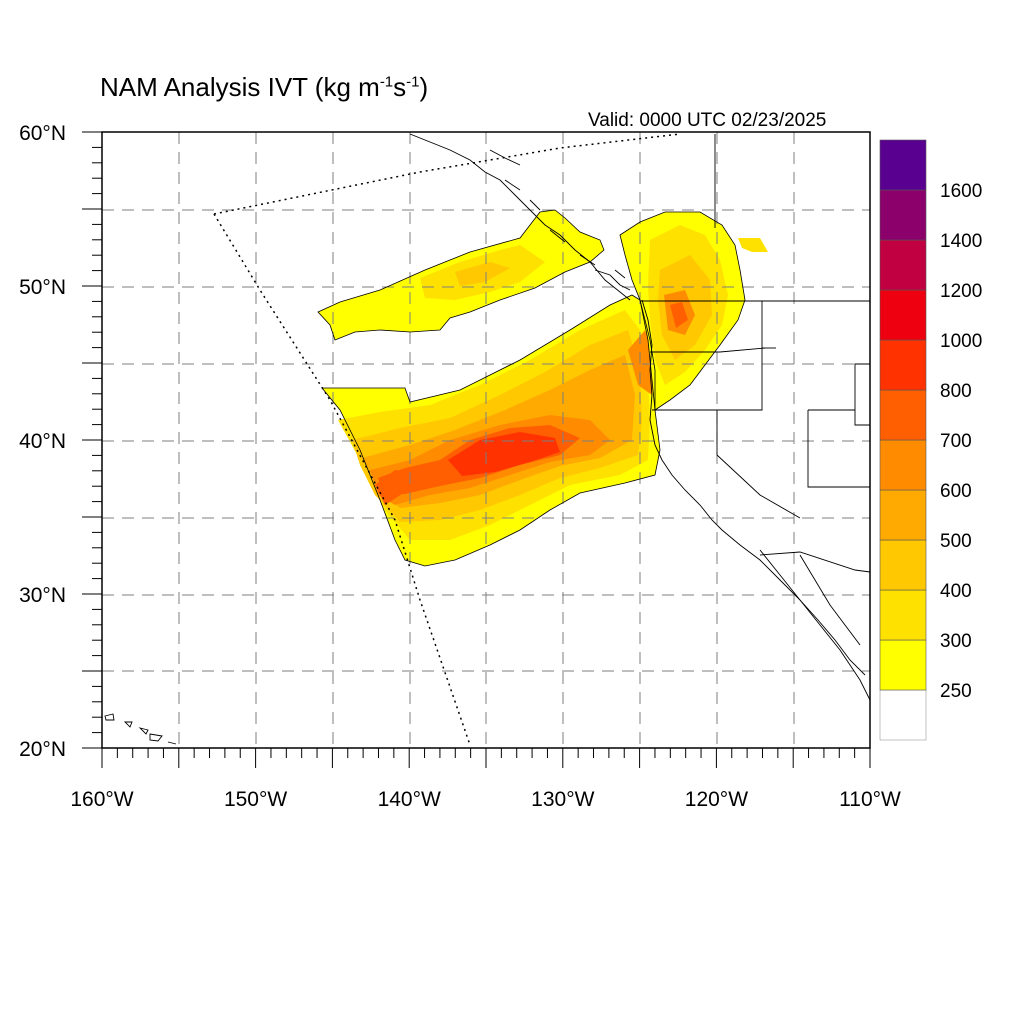  Describe the element at coordinates (830, 600) in the screenshot. I see `gulf-of-california` at that location.